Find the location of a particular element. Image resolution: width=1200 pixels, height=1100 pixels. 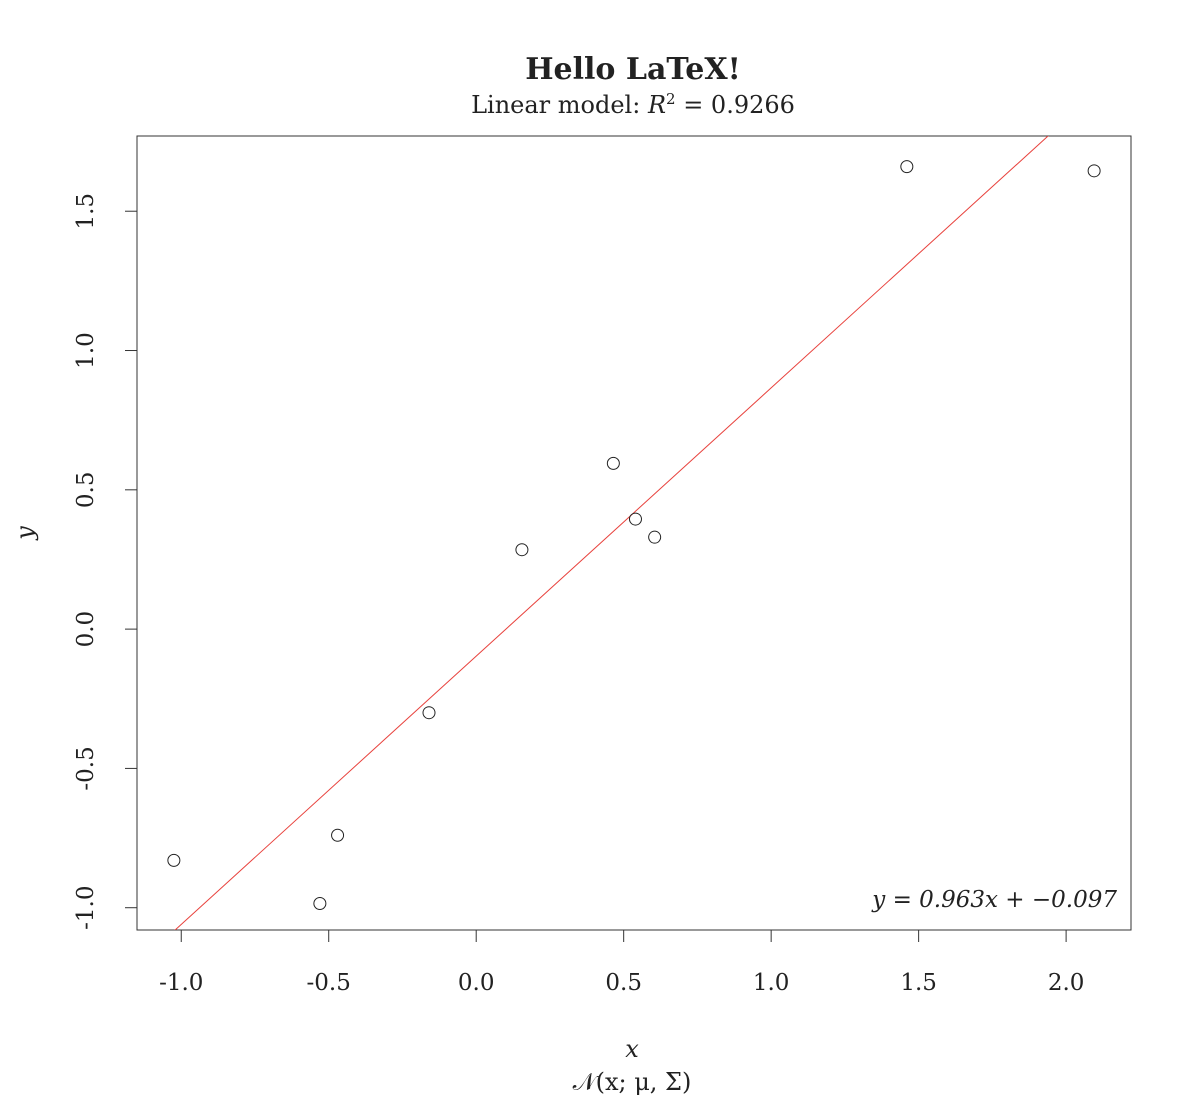

subtitle-prefix: Linear model: is located at coordinates (559, 105).